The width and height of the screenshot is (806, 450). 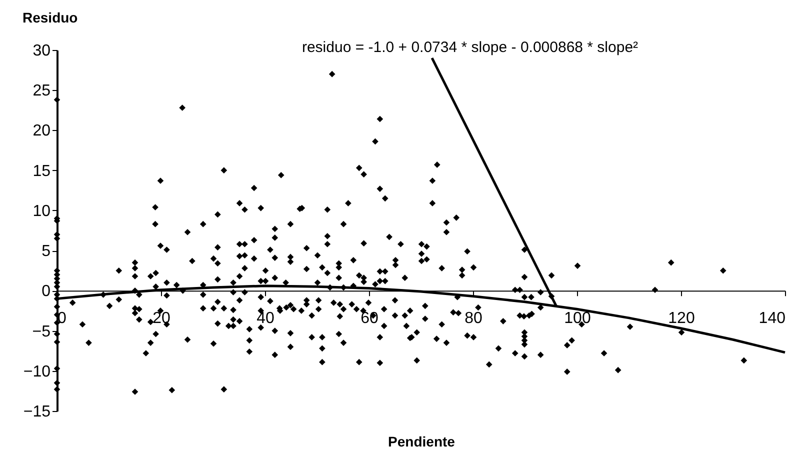 What do you see at coordinates (37, 412) in the screenshot?
I see `y-tick-label: −15` at bounding box center [37, 412].